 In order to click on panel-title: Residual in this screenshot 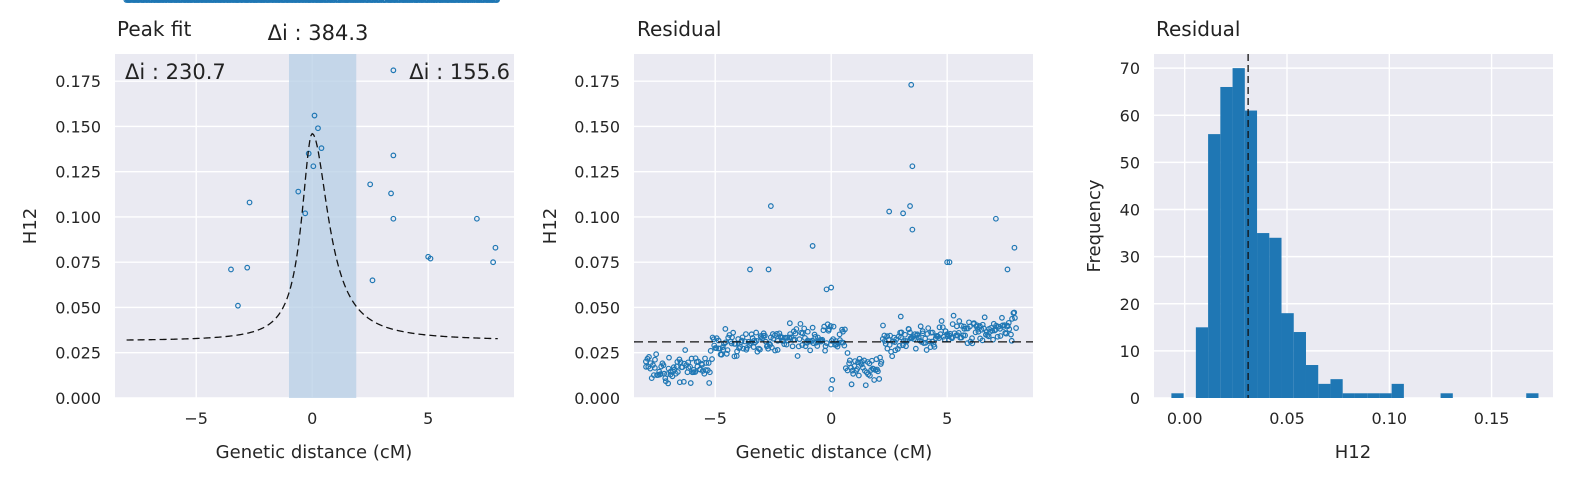, I will do `click(679, 29)`.